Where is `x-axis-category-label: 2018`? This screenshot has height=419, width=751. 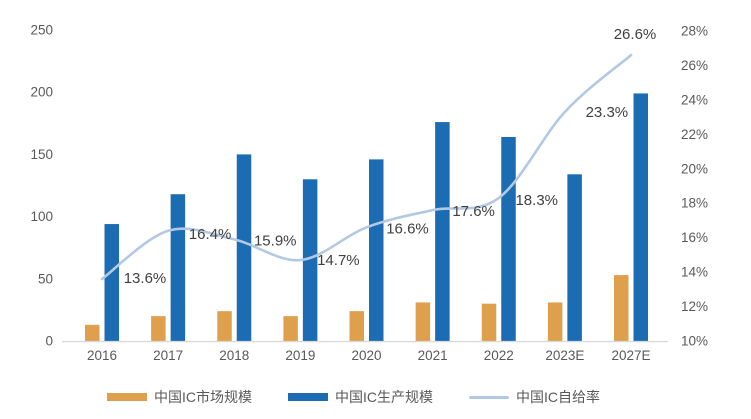
x-axis-category-label: 2018 is located at coordinates (234, 355).